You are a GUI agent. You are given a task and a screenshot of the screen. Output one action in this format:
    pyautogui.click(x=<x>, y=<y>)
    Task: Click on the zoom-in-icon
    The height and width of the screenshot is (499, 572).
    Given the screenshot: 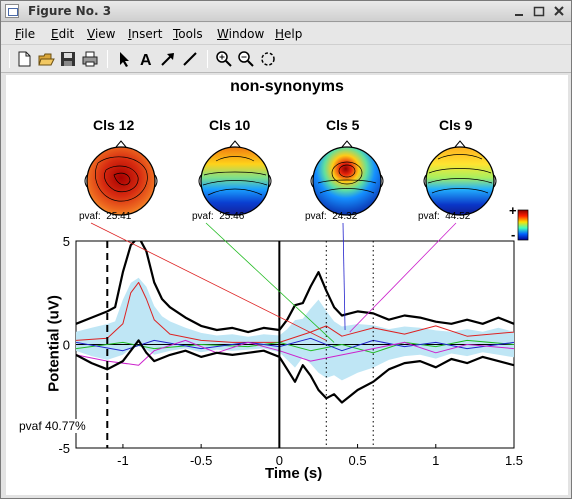 What is the action you would take?
    pyautogui.click(x=224, y=59)
    